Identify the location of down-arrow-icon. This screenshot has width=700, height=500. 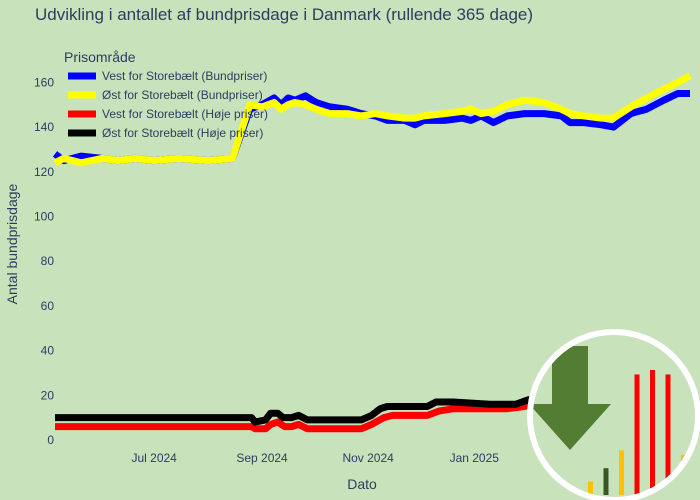
(572, 398).